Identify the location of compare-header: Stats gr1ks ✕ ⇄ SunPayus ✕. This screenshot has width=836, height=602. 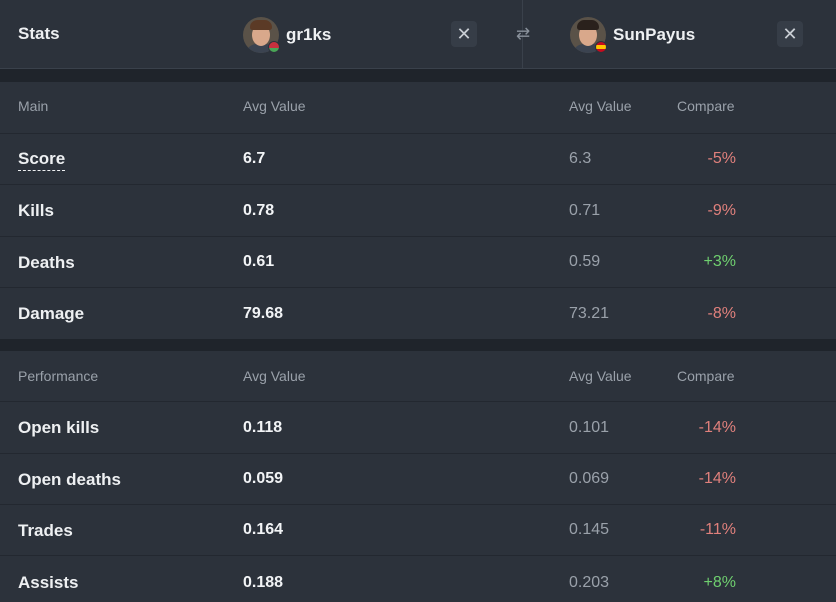
(418, 34).